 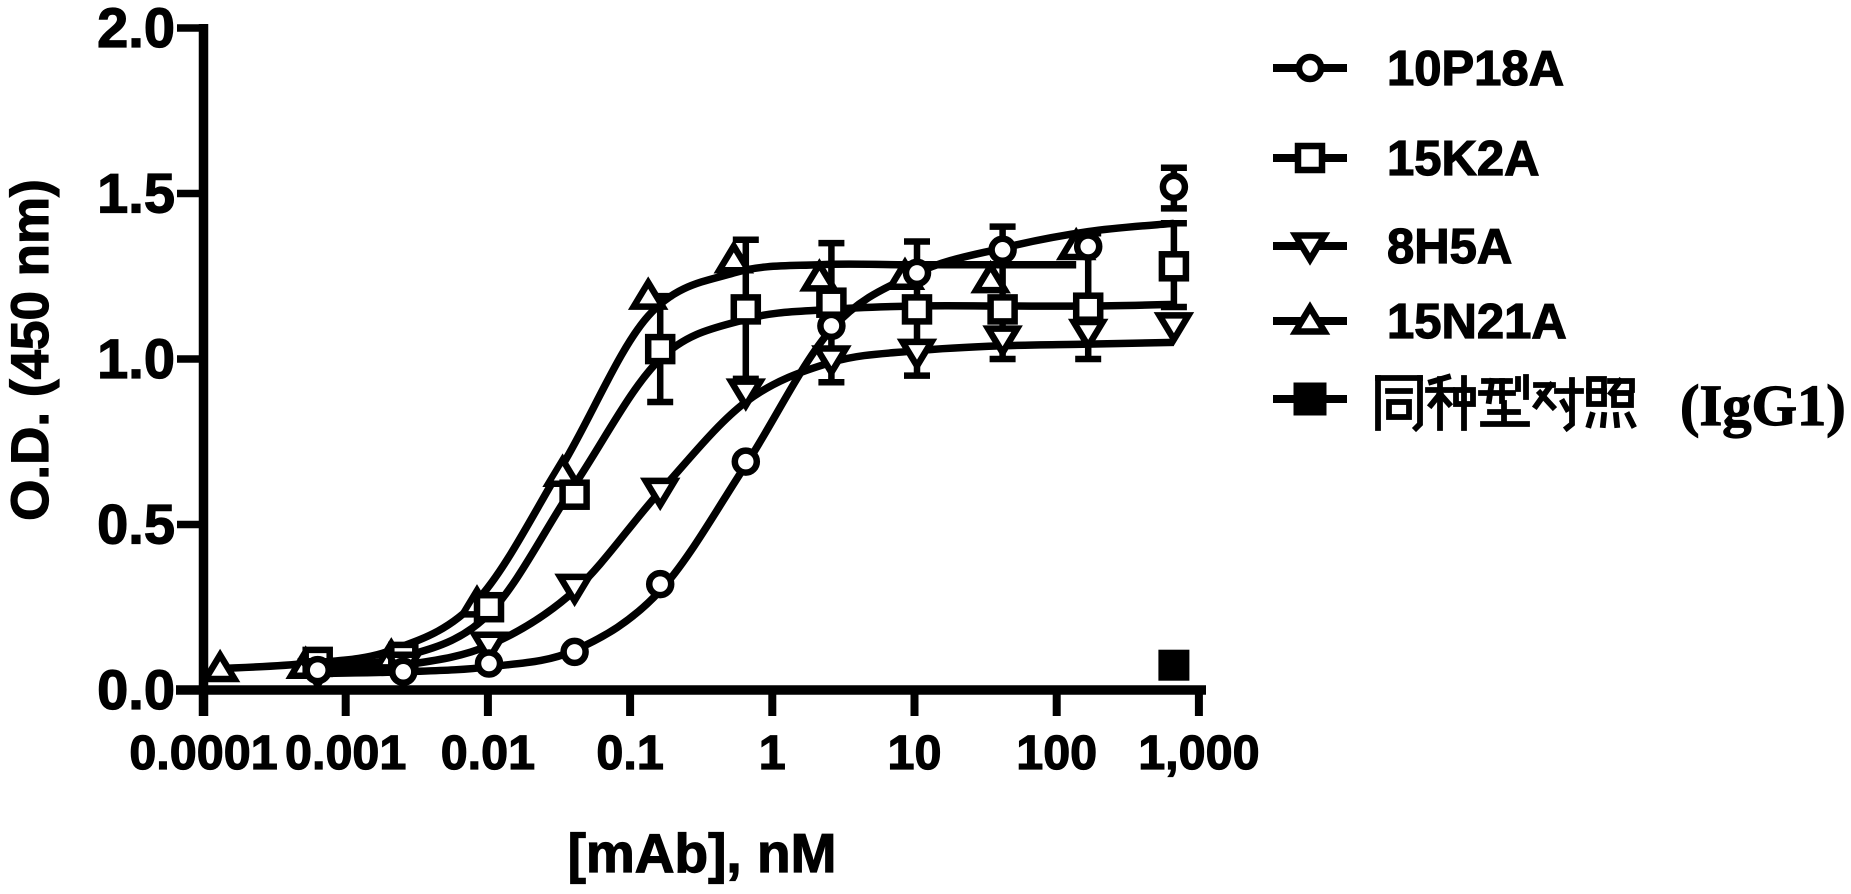 I want to click on svg-text: 0.001, so click(x=345, y=753).